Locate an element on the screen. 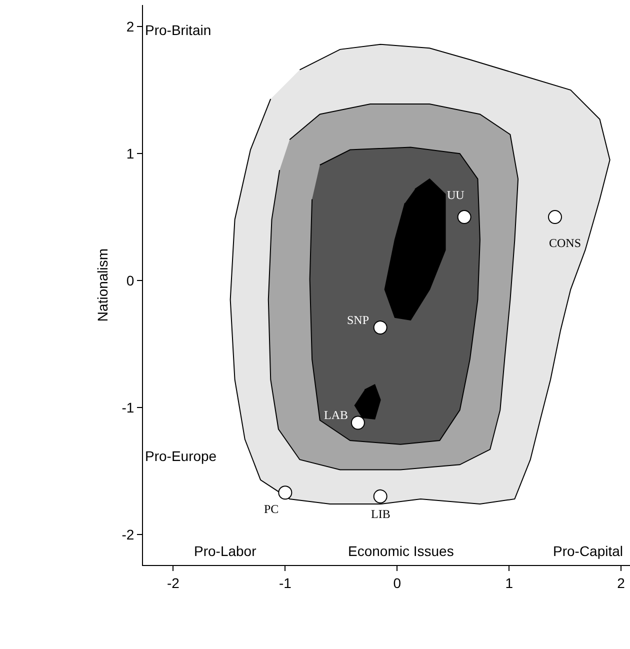  y-tick-label: -2 is located at coordinates (128, 534).